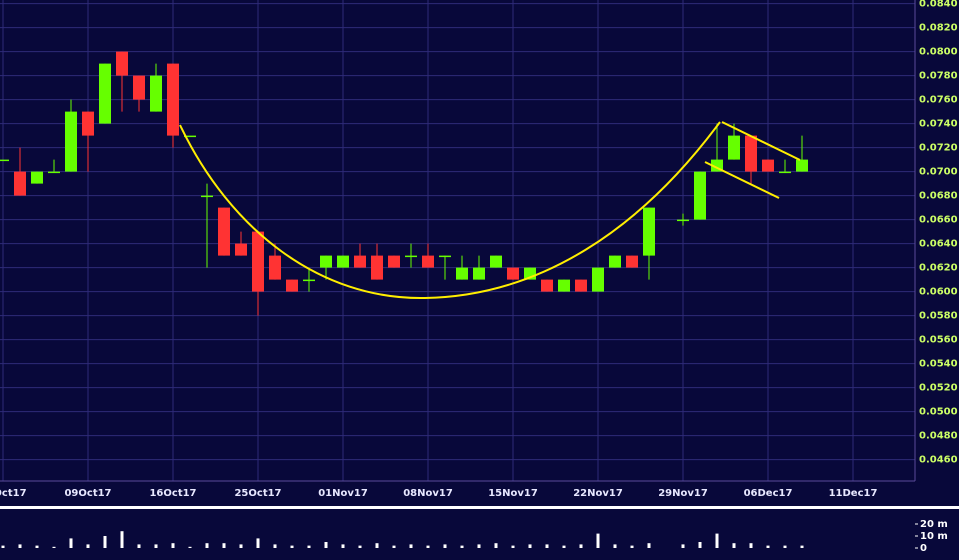  Describe the element at coordinates (761, 141) in the screenshot. I see `flag-line` at that location.